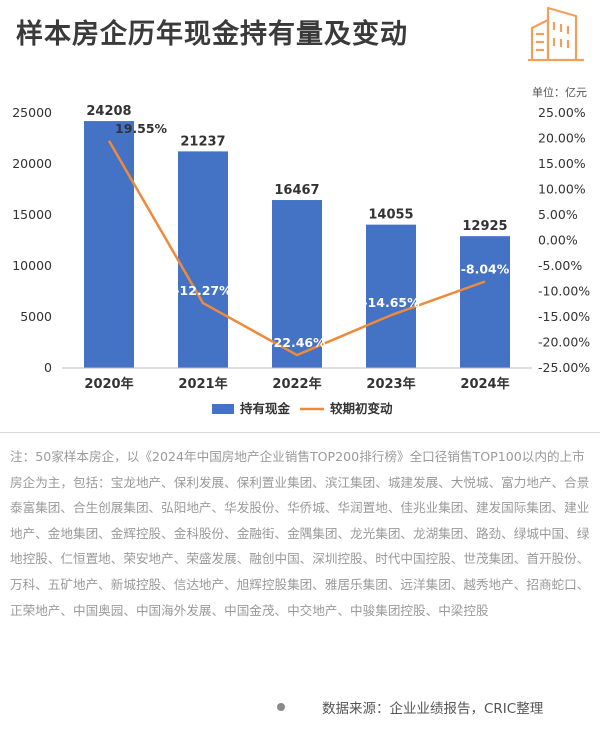 This screenshot has height=733, width=600. Describe the element at coordinates (32, 112) in the screenshot. I see `left-axis-tick-label: 25000` at that location.